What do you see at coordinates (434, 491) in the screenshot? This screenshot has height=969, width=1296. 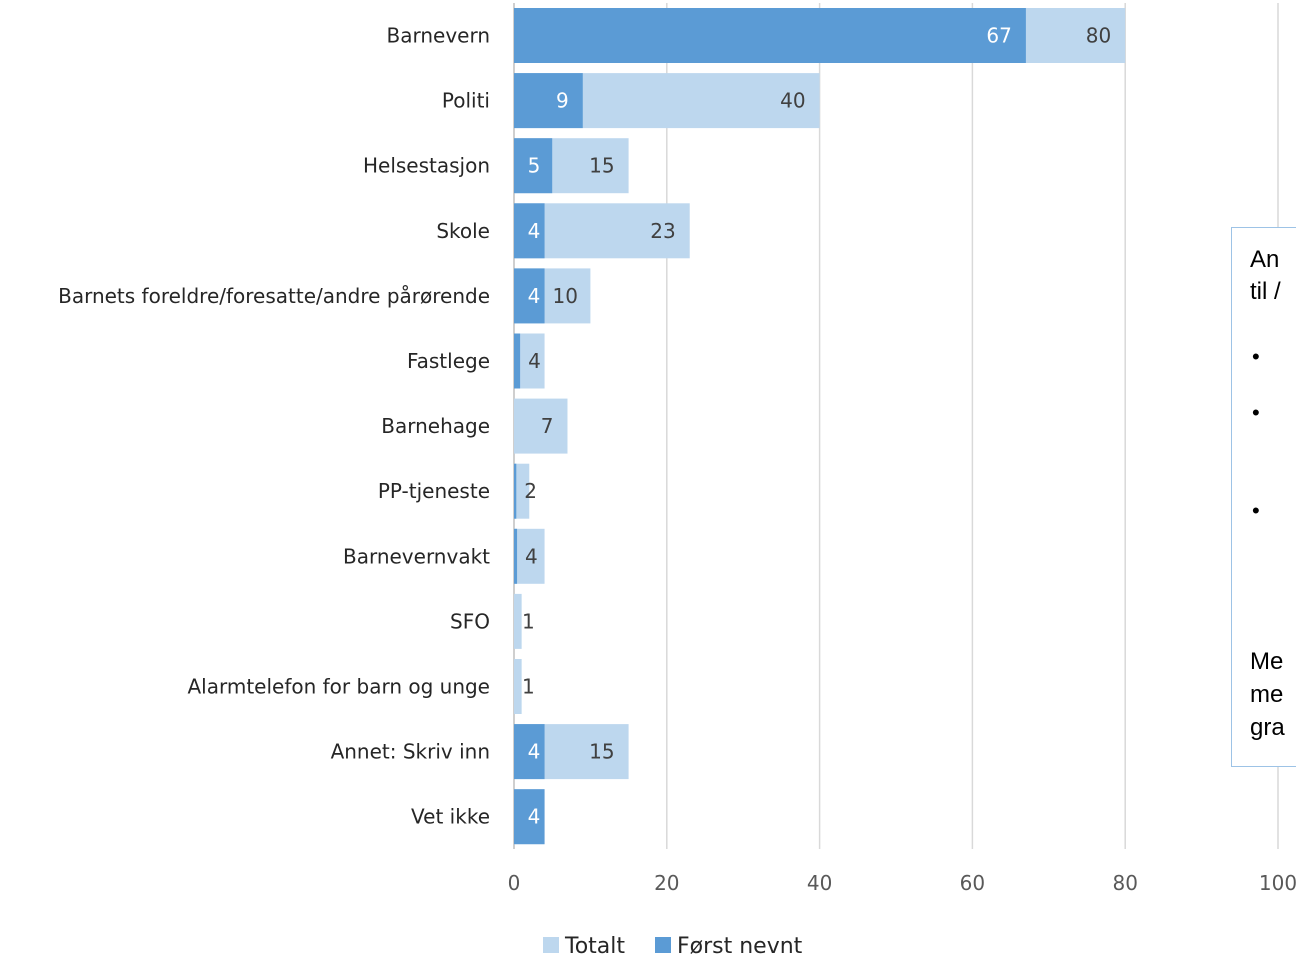 I see `category-label: PP-tjeneste` at bounding box center [434, 491].